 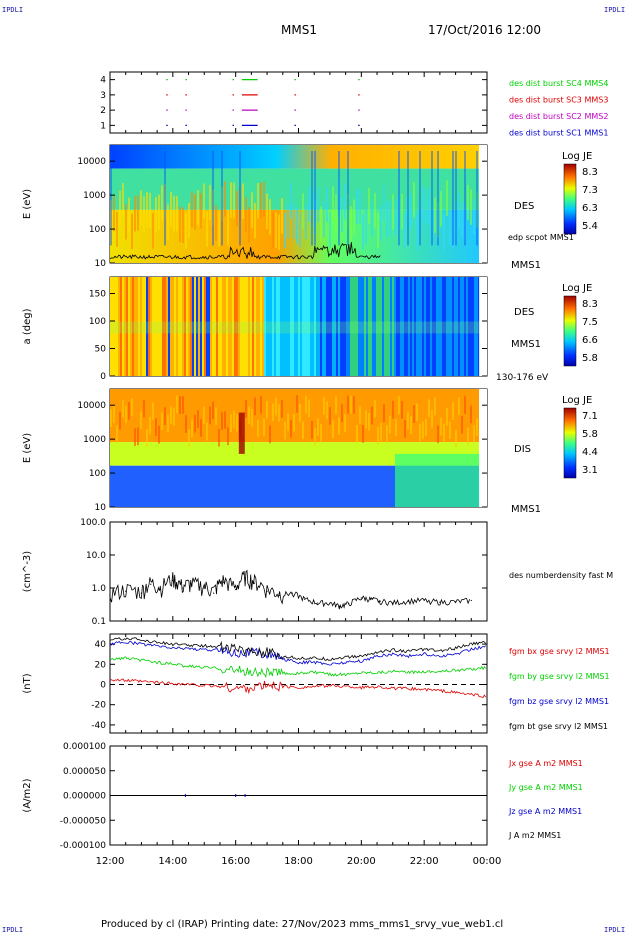 I want to click on des-pitch-perpendicular-band, so click(x=295, y=327).